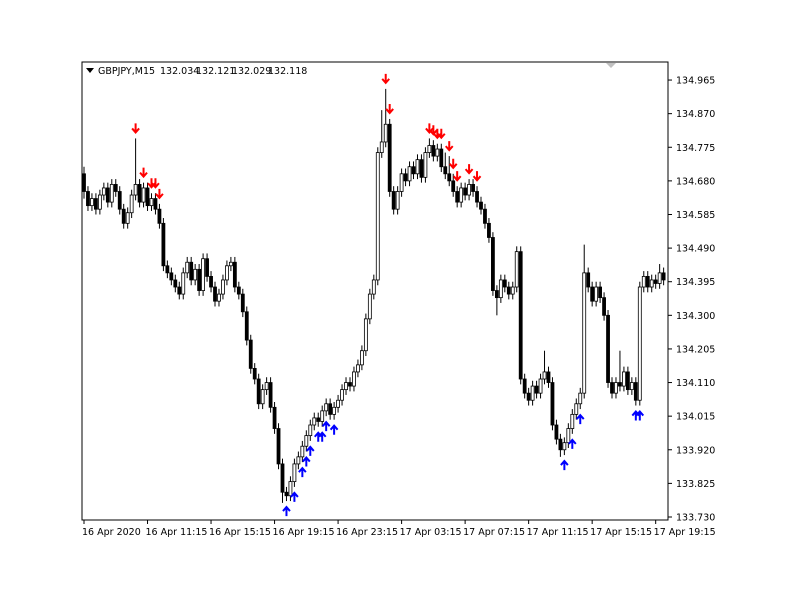 This screenshot has height=604, width=800. Describe the element at coordinates (240, 532) in the screenshot. I see `x-tick-label: 16 Apr 15:15` at that location.